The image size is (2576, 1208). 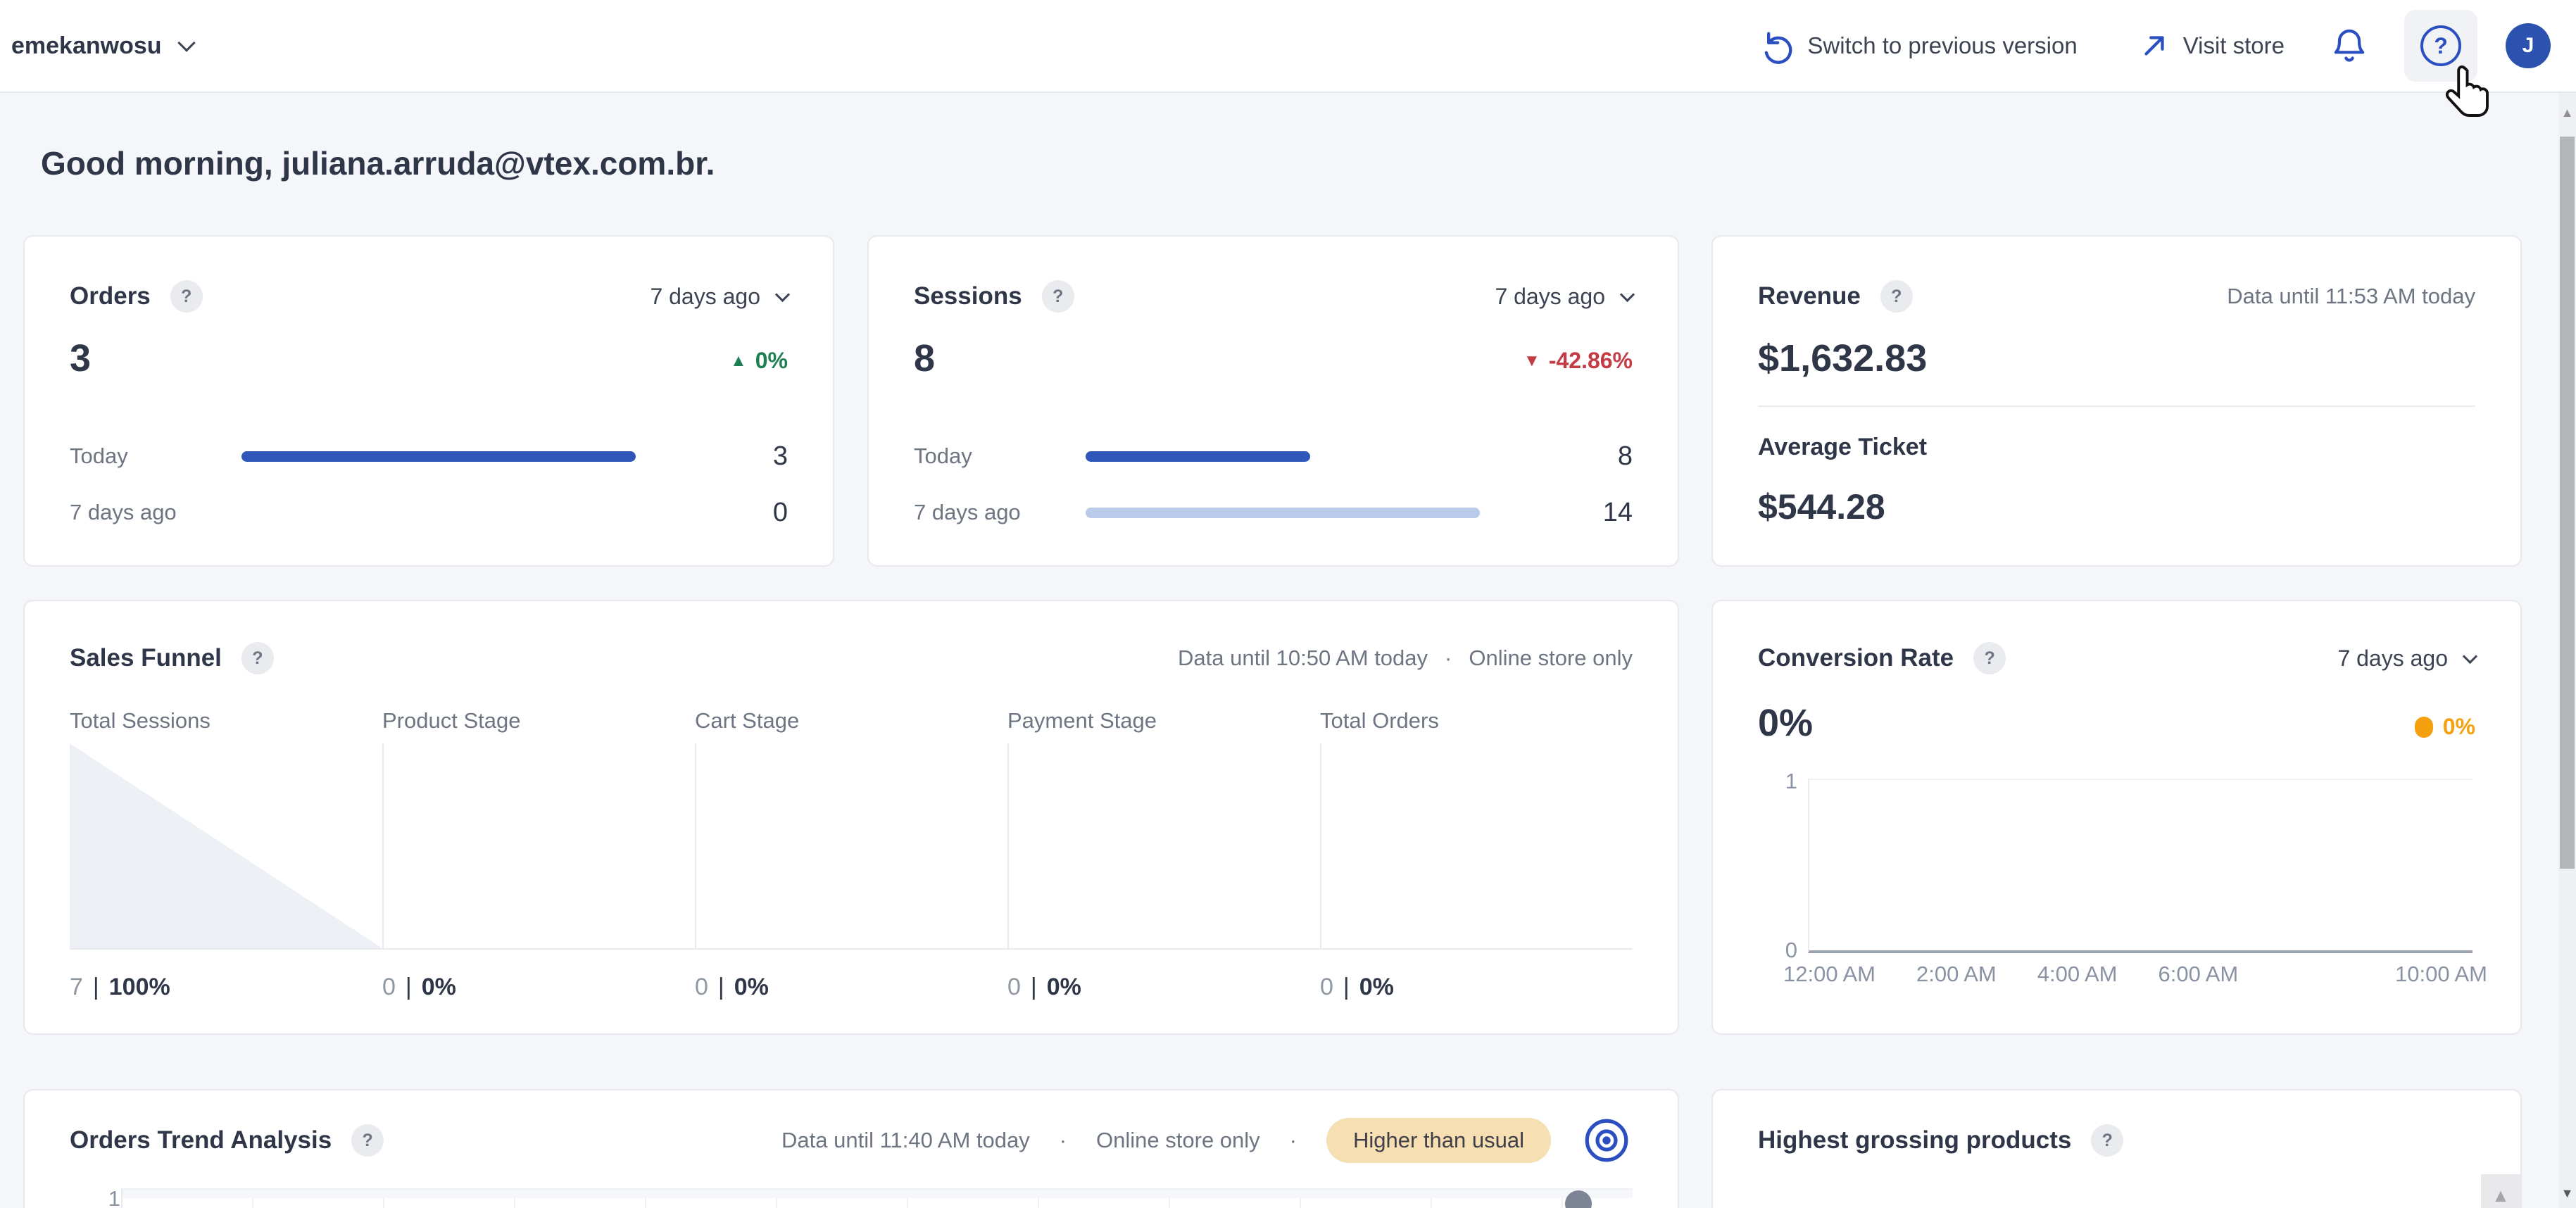 I want to click on funnel-help-icon: ?, so click(x=258, y=658).